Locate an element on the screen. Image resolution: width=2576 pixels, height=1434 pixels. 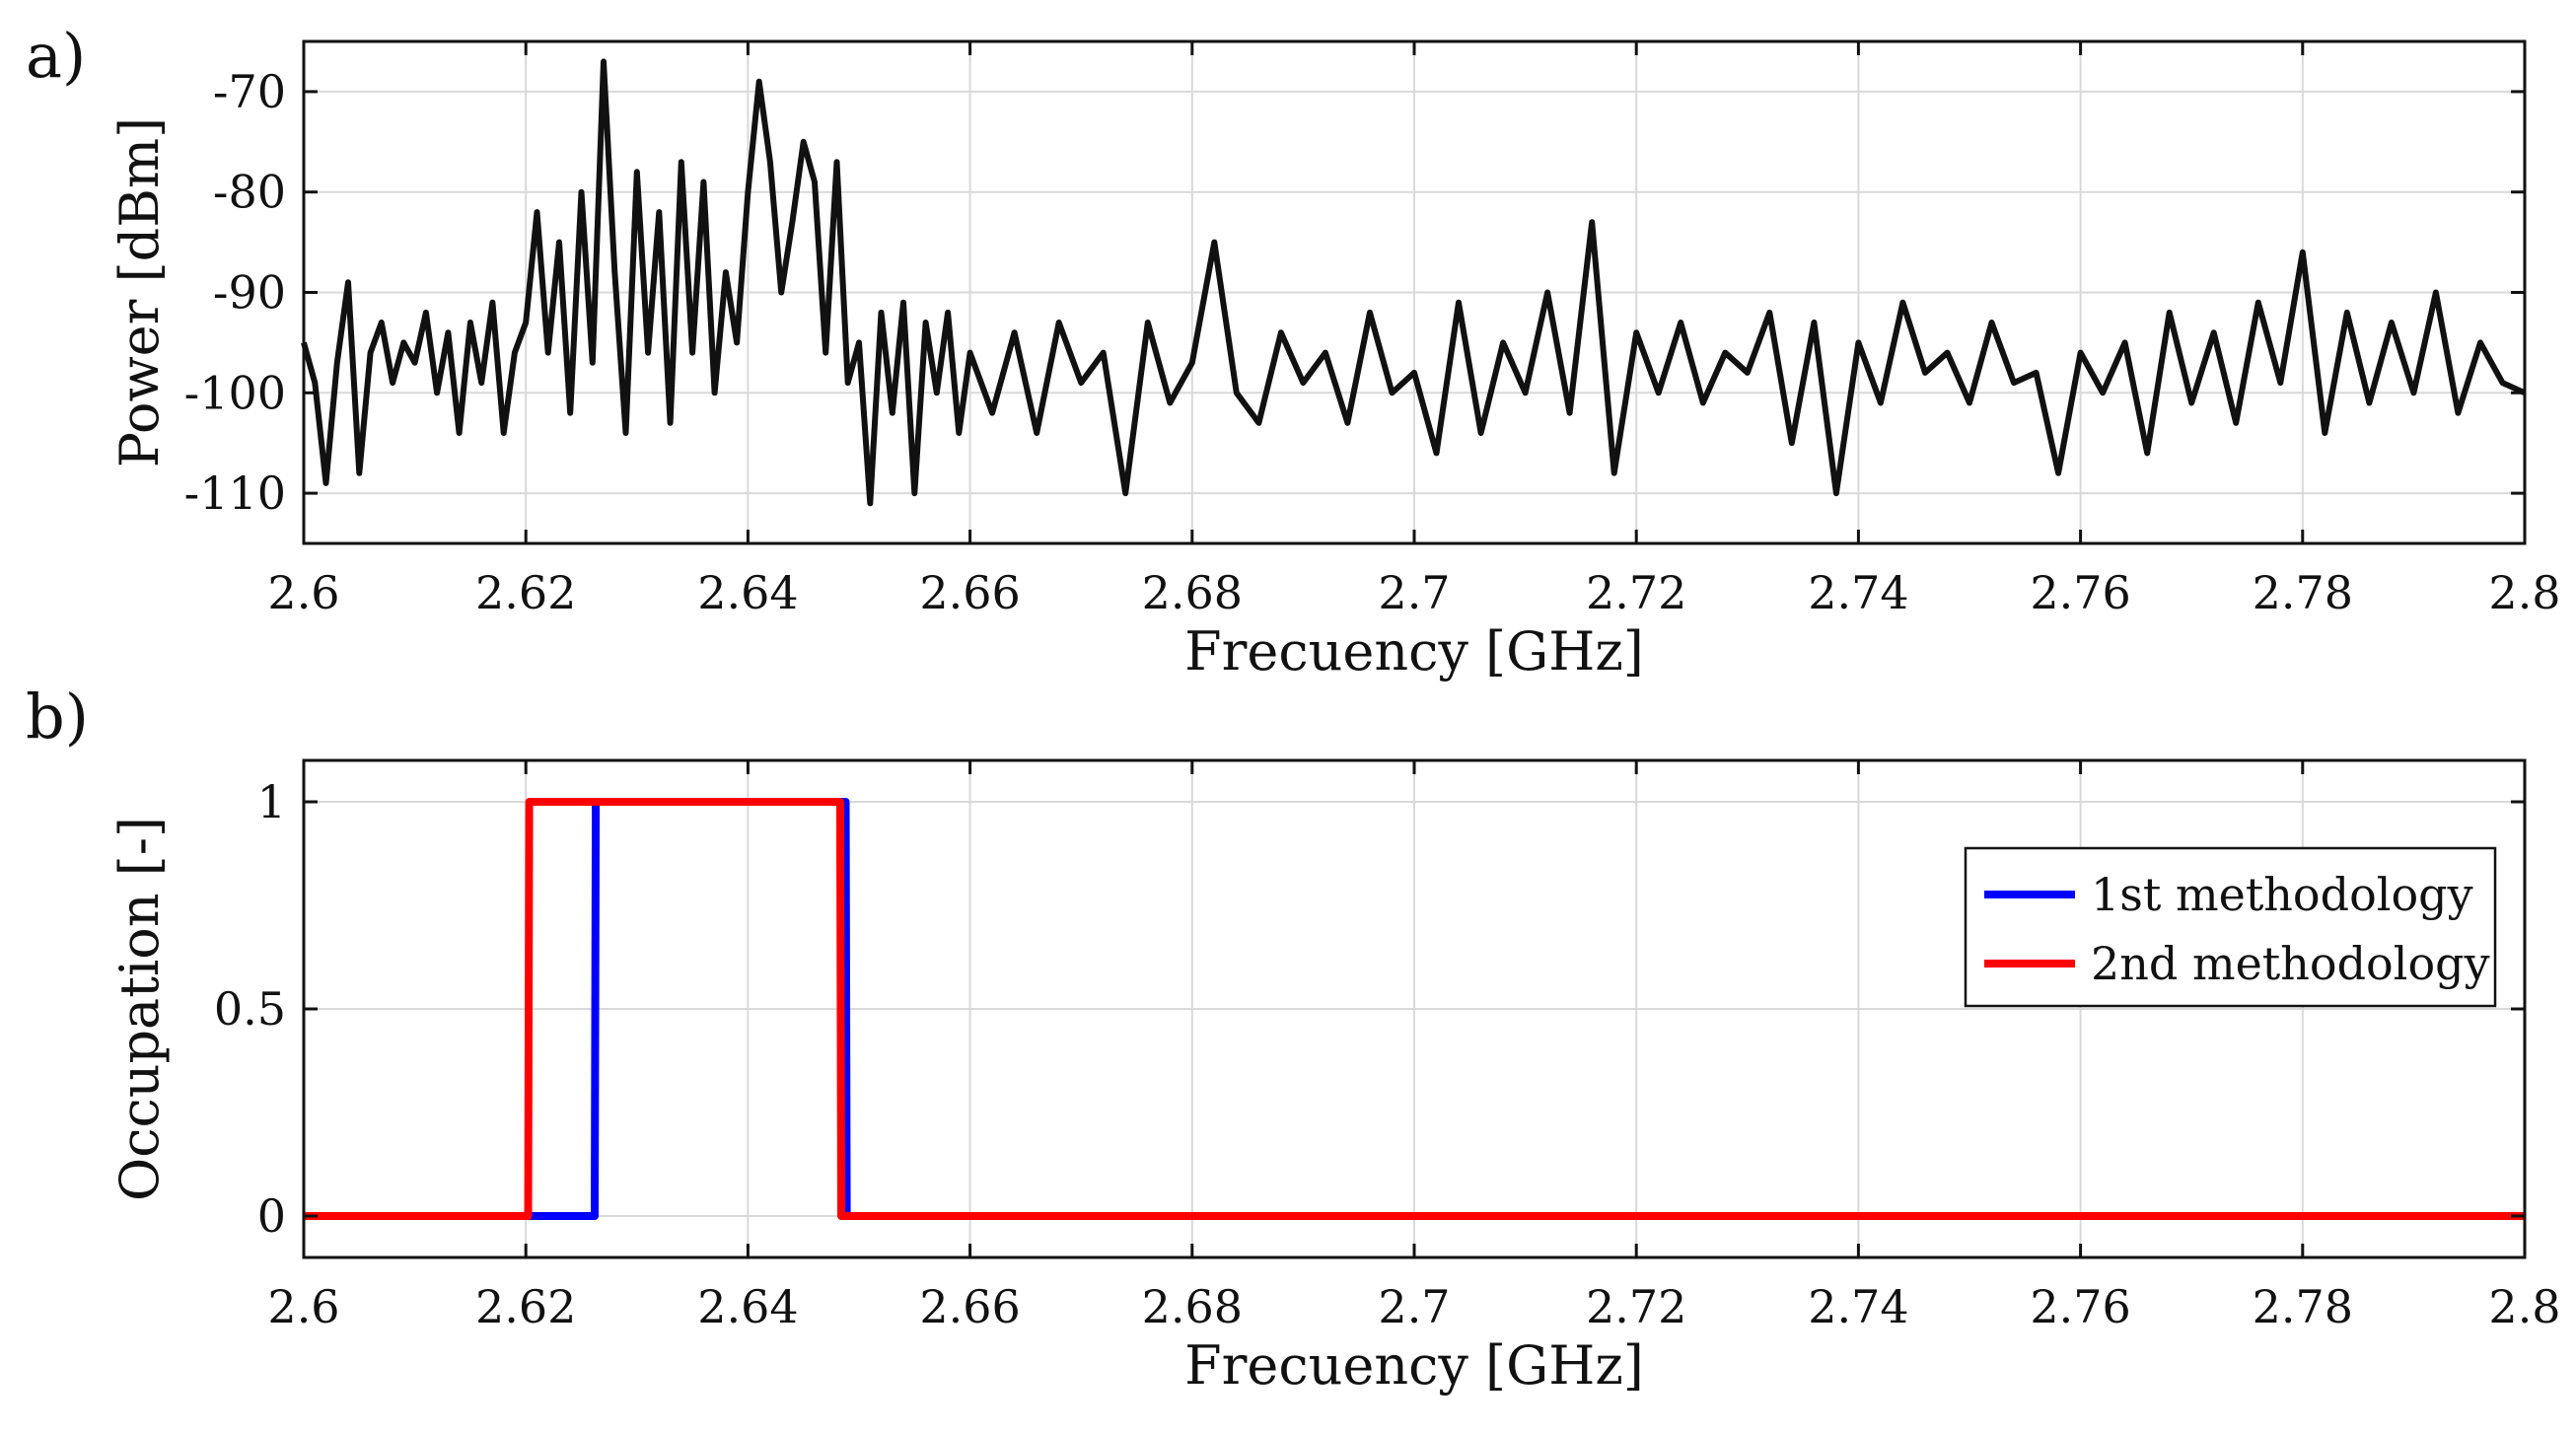
y-tick-label: -110 is located at coordinates (235, 493).